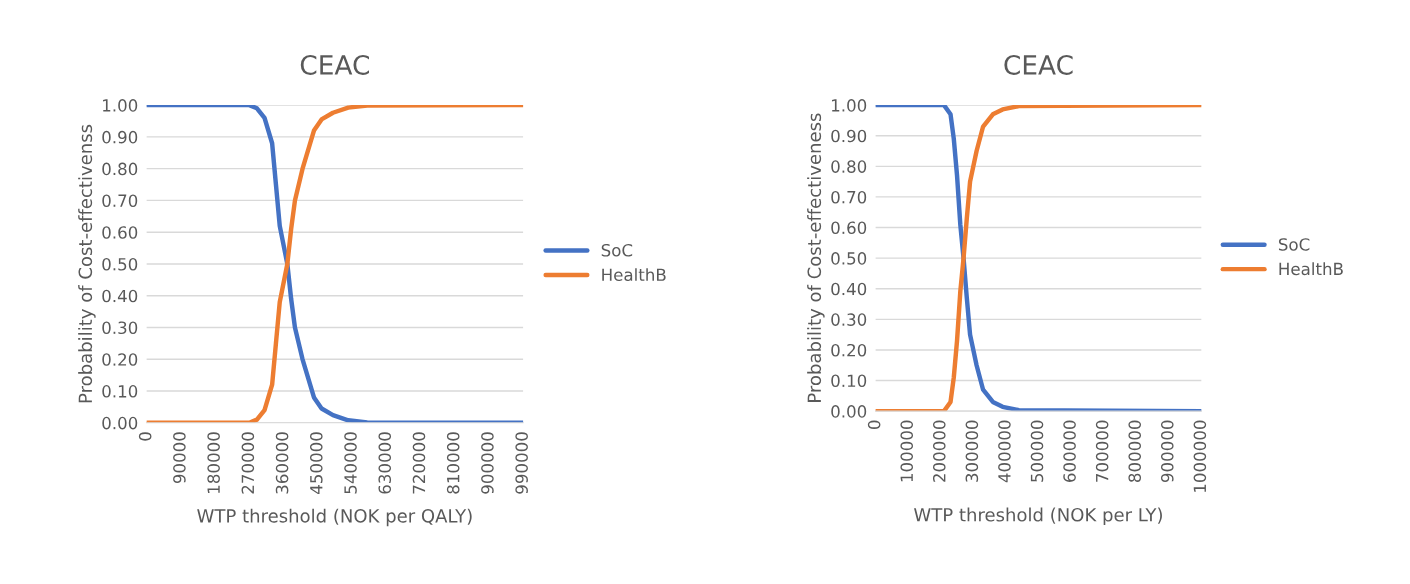 This screenshot has width=1410, height=584. What do you see at coordinates (1004, 451) in the screenshot?
I see `x-tick-label: 400000` at bounding box center [1004, 451].